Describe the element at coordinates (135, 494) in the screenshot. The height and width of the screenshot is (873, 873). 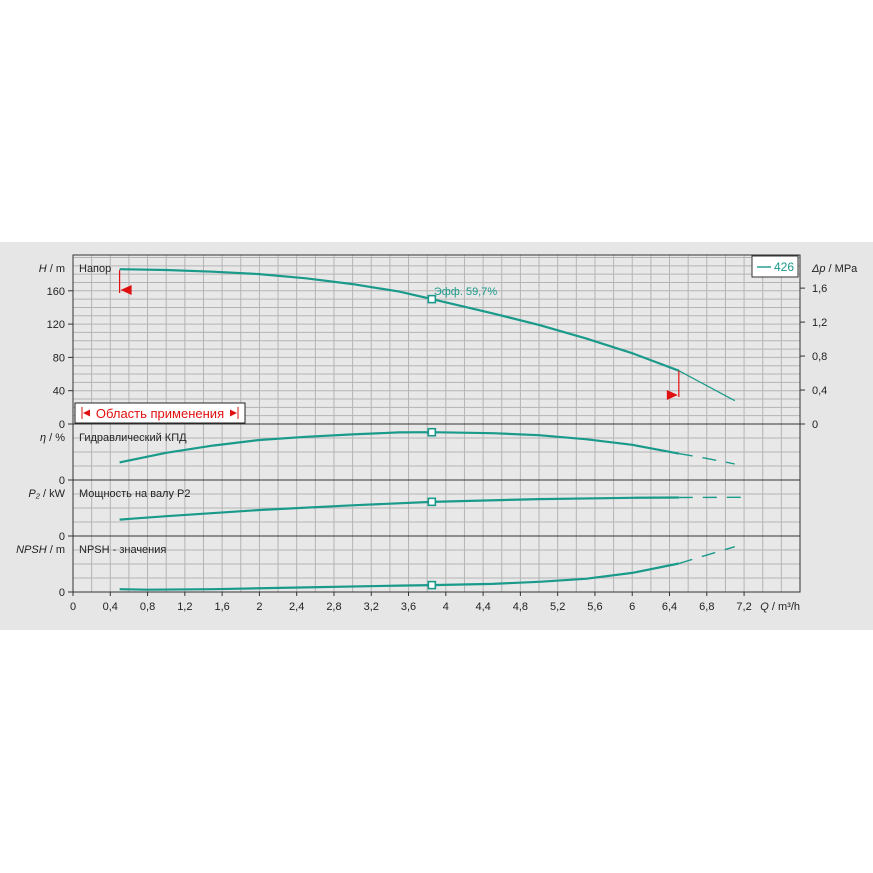
I see `panel-title-power: Мощность на валу P2` at that location.